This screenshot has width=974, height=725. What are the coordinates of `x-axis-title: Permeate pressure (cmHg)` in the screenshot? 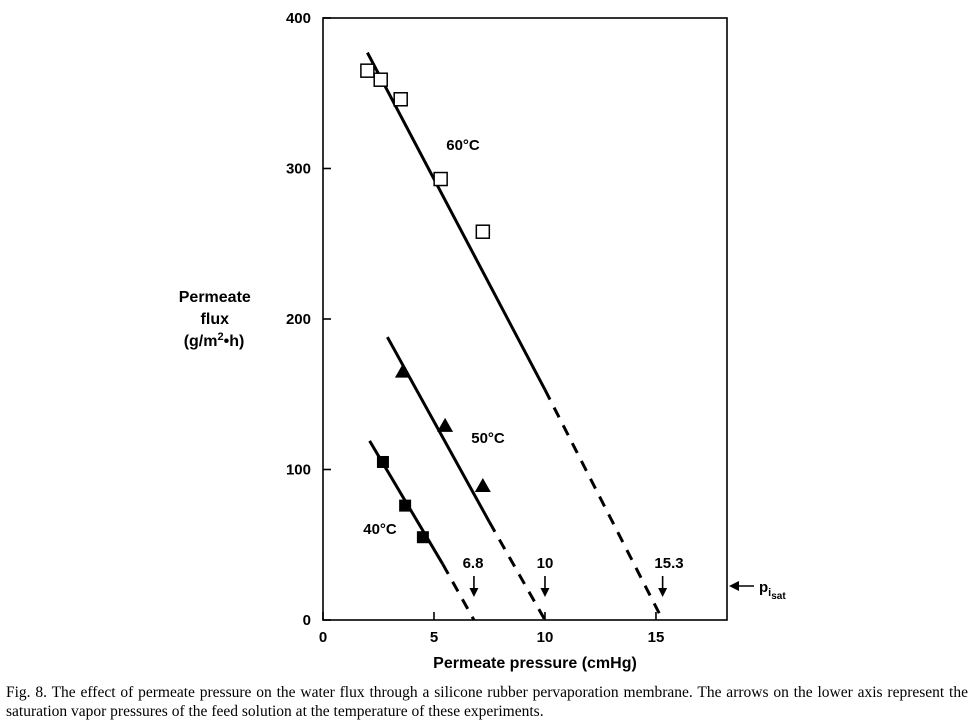 It's located at (535, 663).